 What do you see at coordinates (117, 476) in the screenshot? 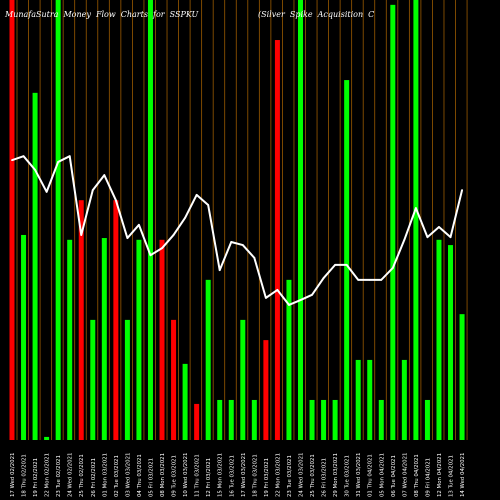
I see `x-tick-label: 02 Tue 03/2021` at bounding box center [117, 476].